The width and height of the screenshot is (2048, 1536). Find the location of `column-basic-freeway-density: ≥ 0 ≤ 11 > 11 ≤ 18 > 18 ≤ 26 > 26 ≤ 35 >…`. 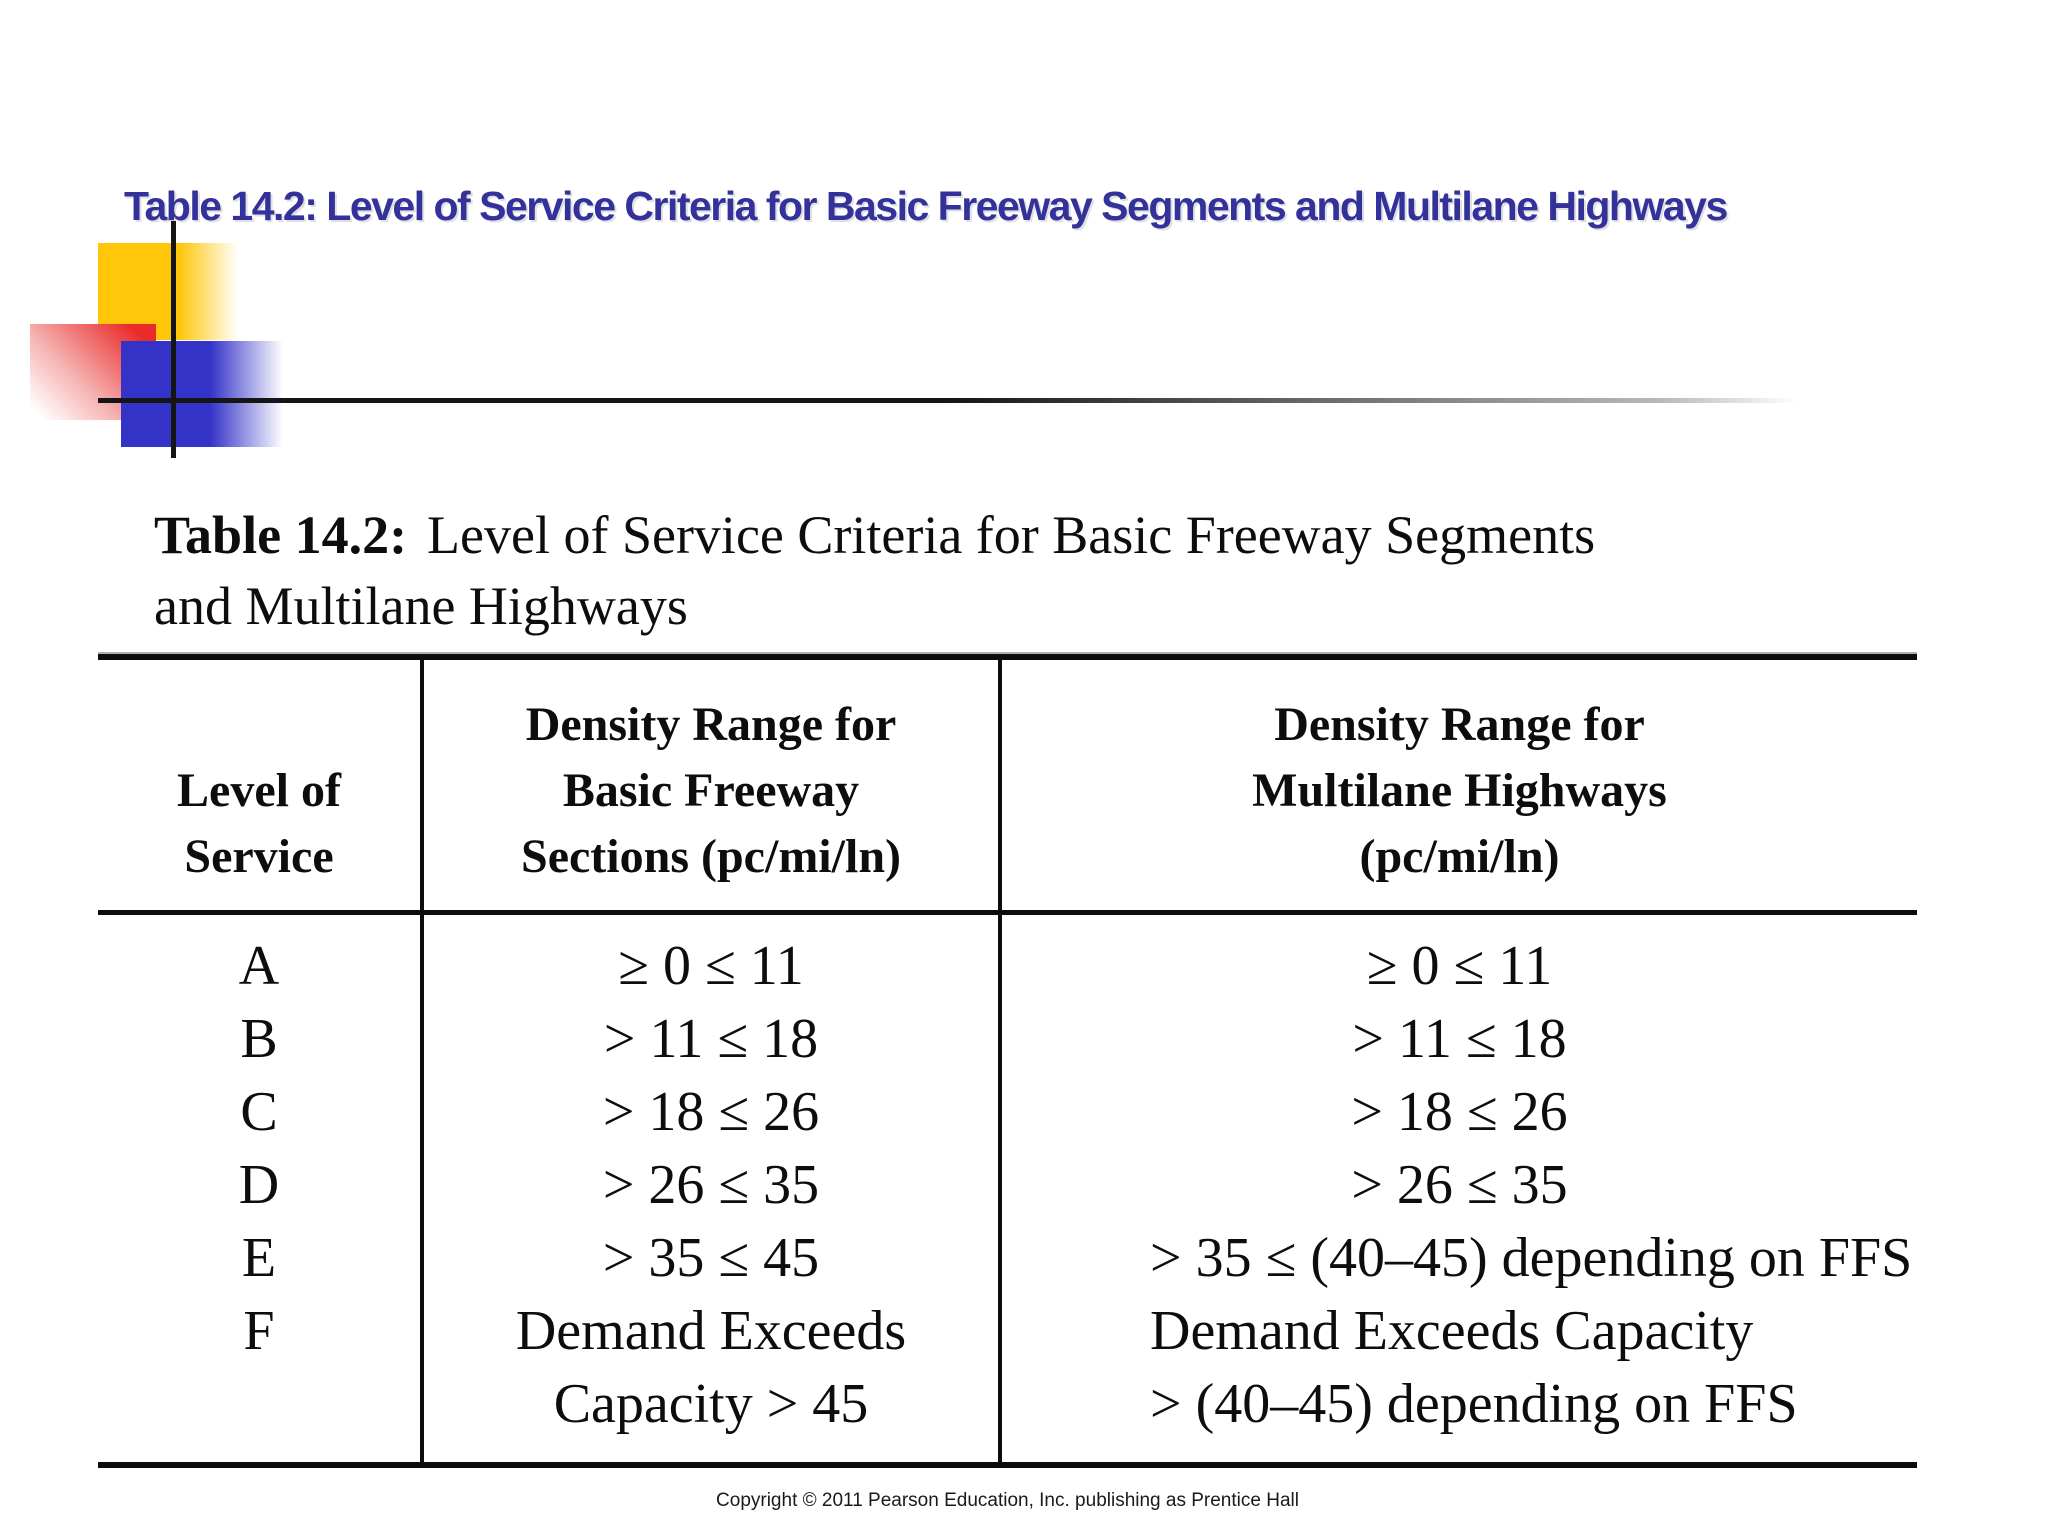

column-basic-freeway-density: ≥ 0 ≤ 11 > 11 ≤ 18 > 18 ≤ 26 > 26 ≤ 35 >… is located at coordinates (711, 1185).